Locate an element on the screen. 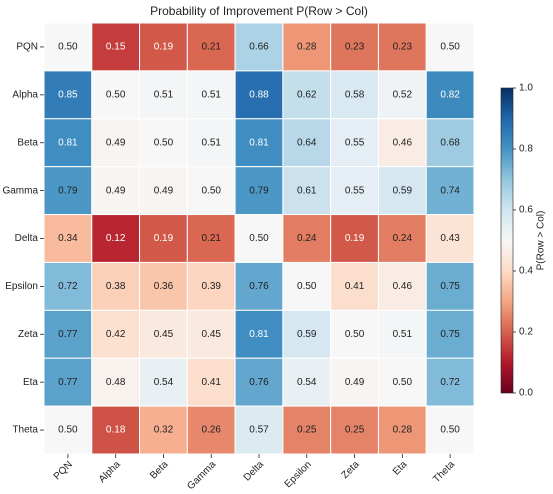 This screenshot has height=494, width=553. y-tick-label: Epsilon is located at coordinates (21, 286).